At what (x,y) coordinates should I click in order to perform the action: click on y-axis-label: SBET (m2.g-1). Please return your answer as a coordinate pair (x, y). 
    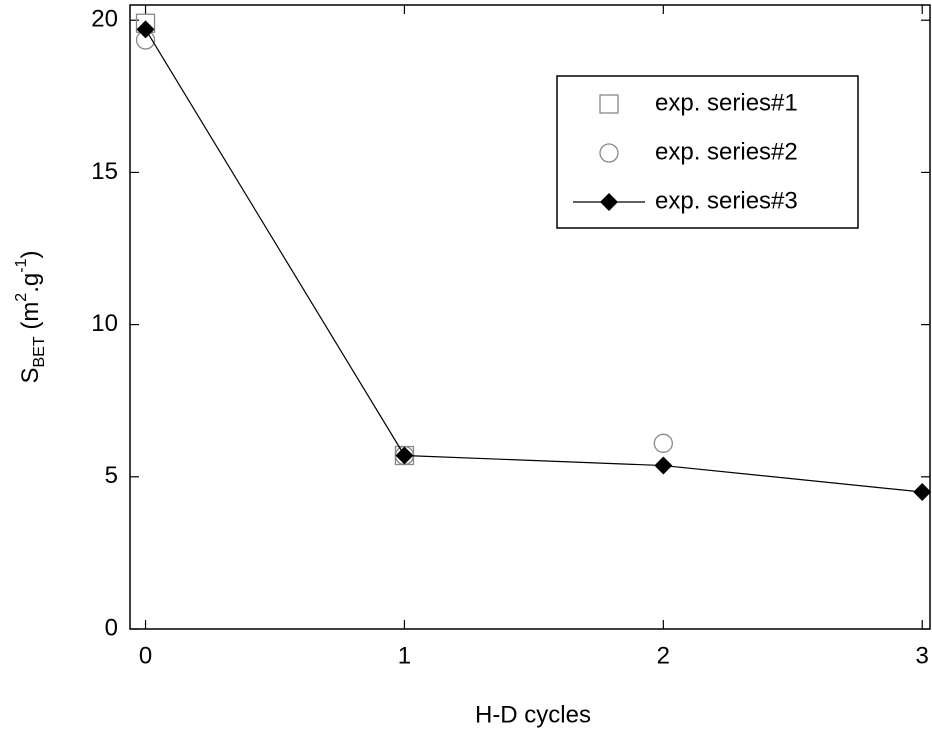
    Looking at the image, I should click on (30, 317).